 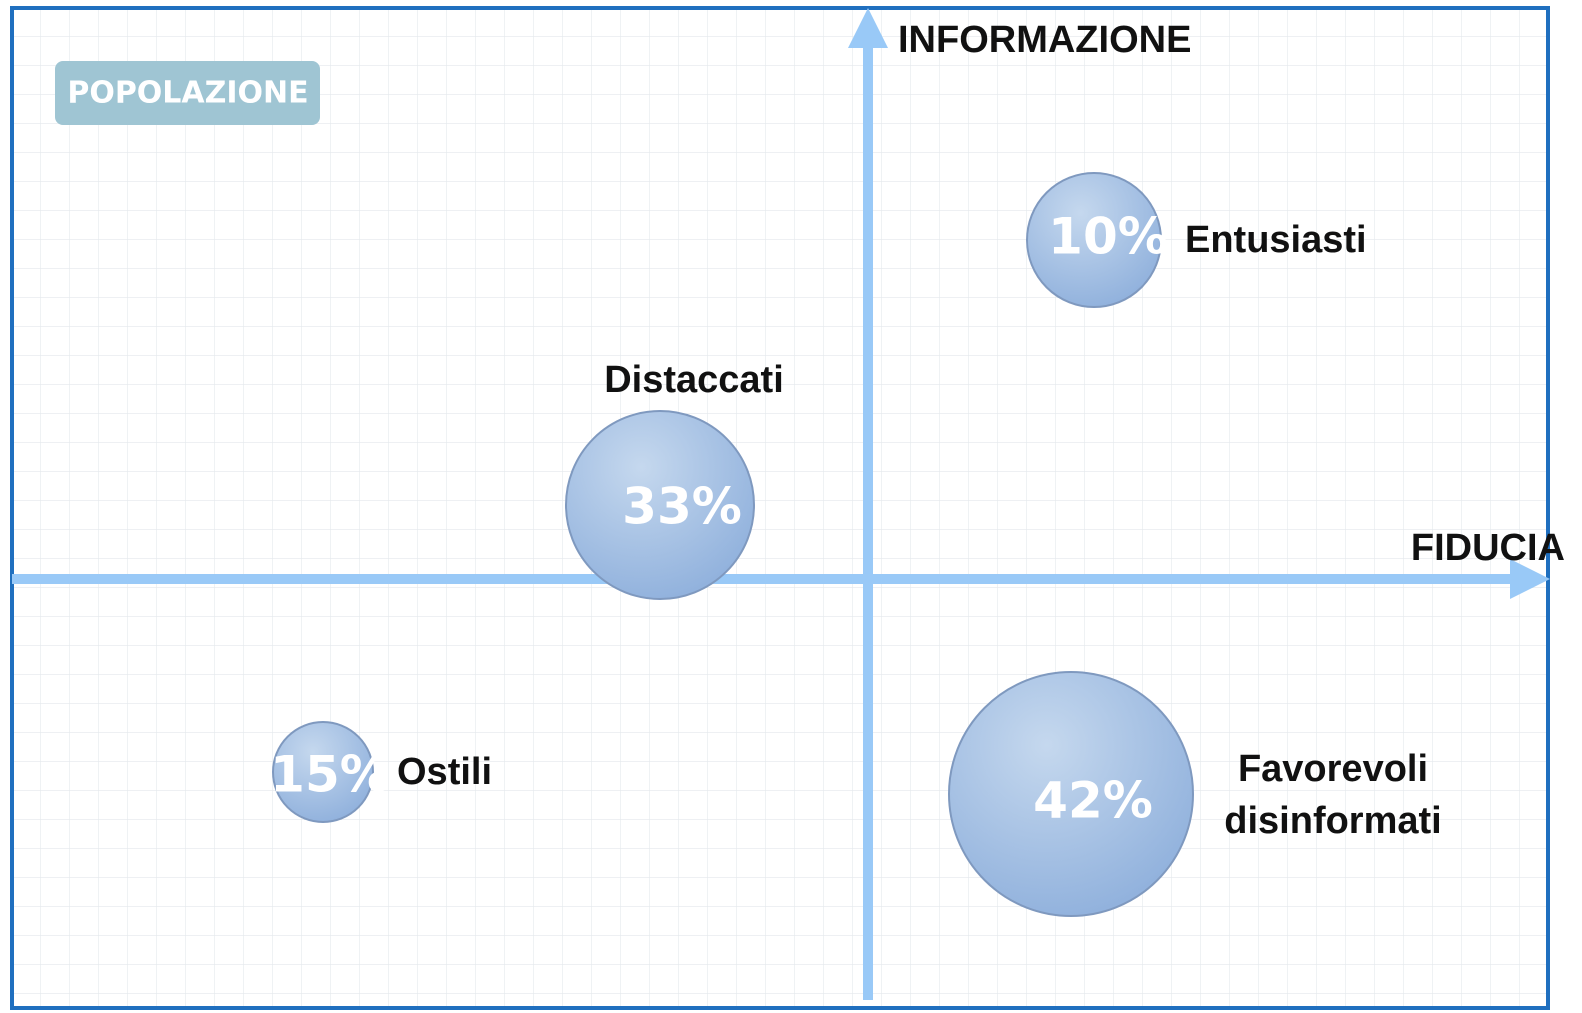 What do you see at coordinates (694, 380) in the screenshot?
I see `bubble-label: Distaccati` at bounding box center [694, 380].